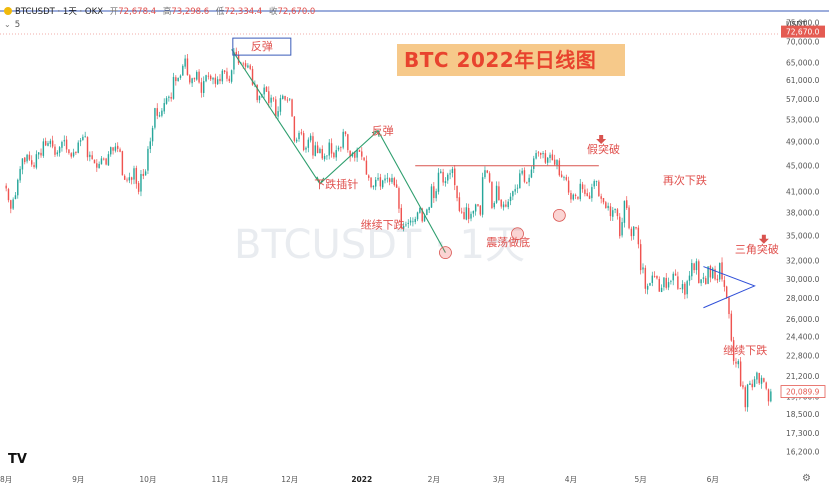 The image size is (829, 489). I want to click on x-tick-label: 5月, so click(641, 479).